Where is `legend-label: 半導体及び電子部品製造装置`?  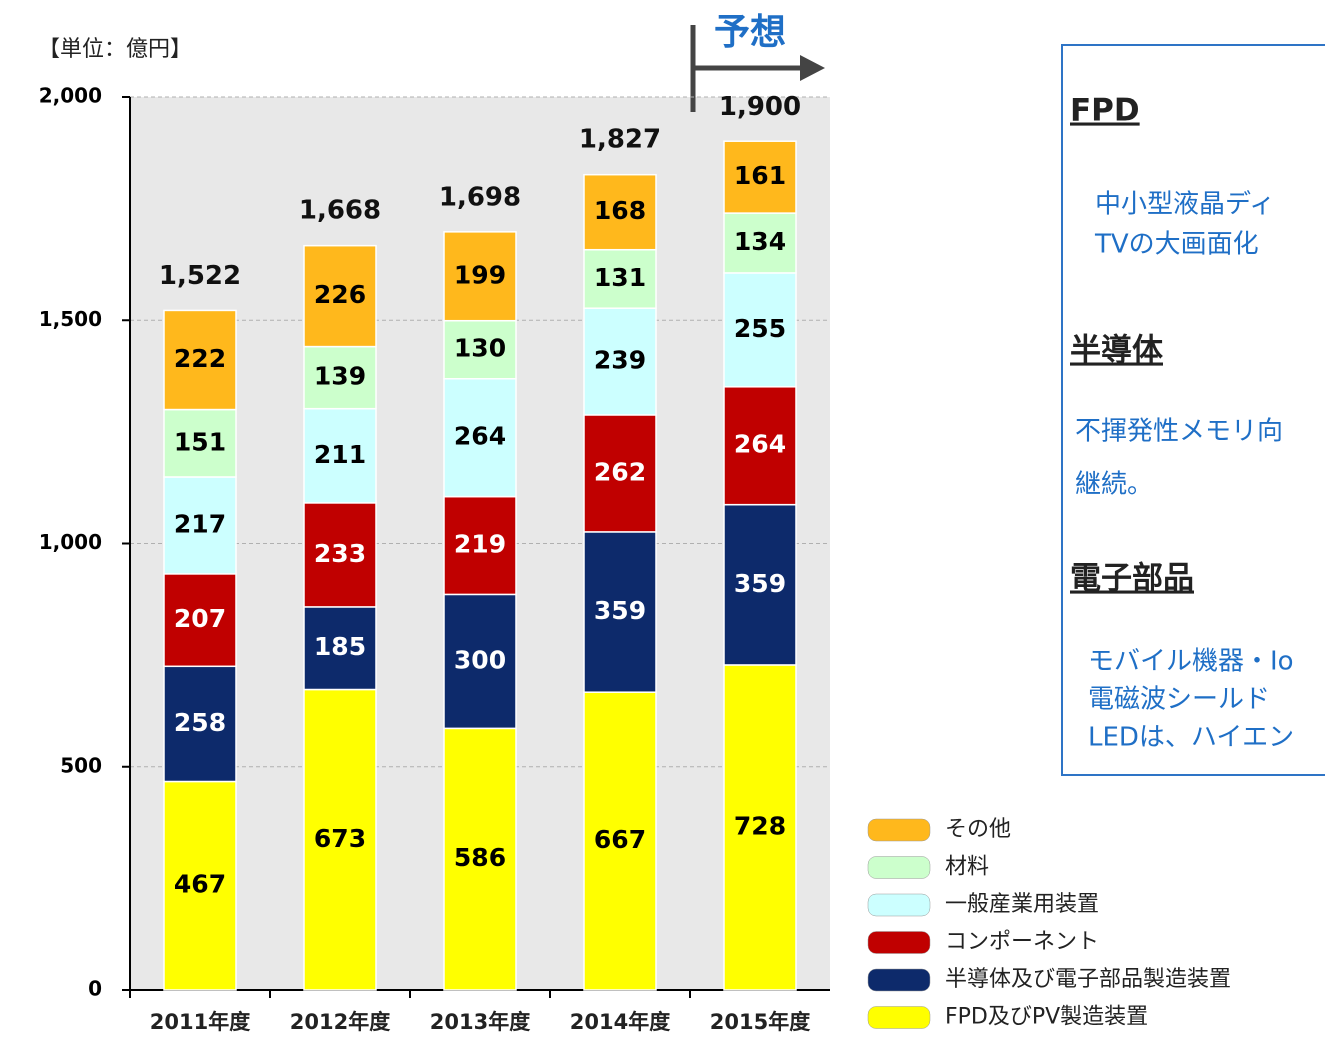
legend-label: 半導体及び電子部品製造装置 is located at coordinates (1088, 979).